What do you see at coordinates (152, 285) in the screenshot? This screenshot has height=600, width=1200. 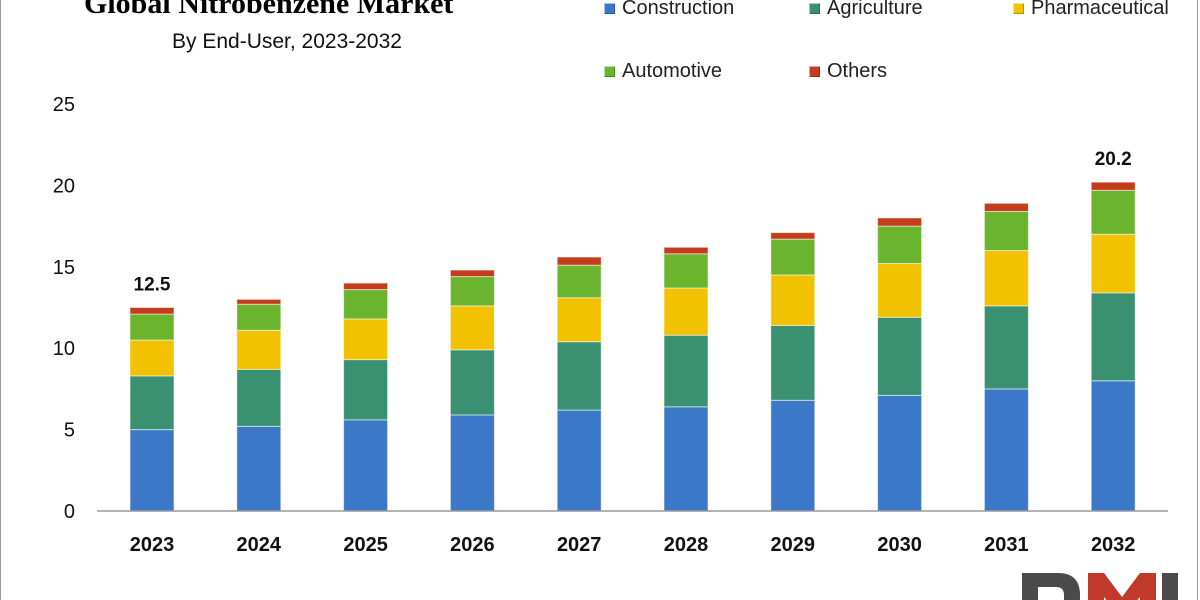 I see `bar-total-label: 12.5` at bounding box center [152, 285].